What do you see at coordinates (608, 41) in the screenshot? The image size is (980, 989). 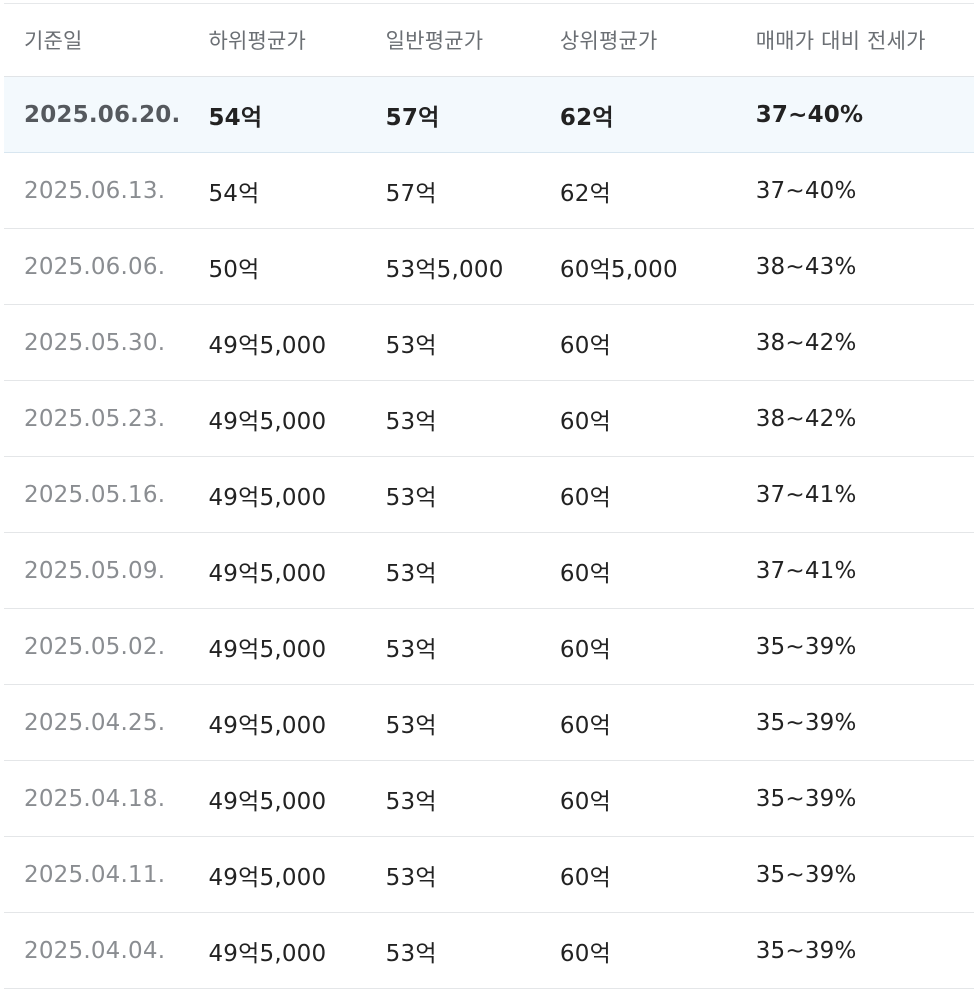 I see `header-high-avg: 상위평균가` at bounding box center [608, 41].